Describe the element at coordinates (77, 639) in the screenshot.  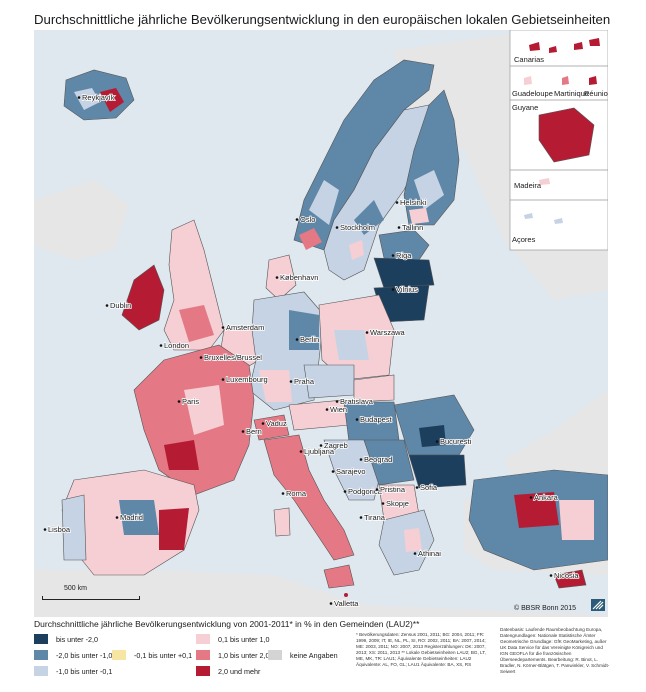
I see `legend-label: bis unter -2,0` at that location.